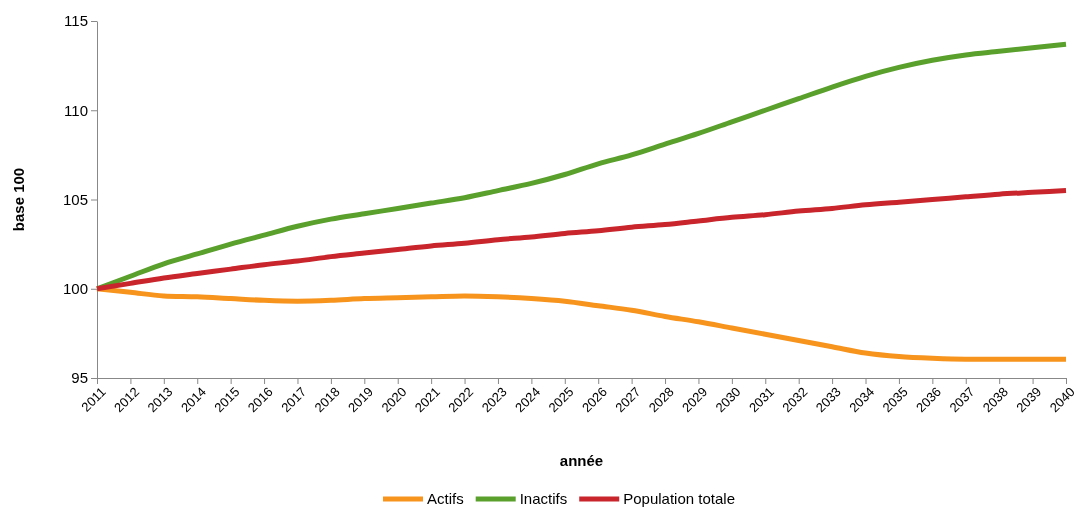 This screenshot has width=1078, height=508. What do you see at coordinates (76, 110) in the screenshot?
I see `y-tick-label: 110` at bounding box center [76, 110].